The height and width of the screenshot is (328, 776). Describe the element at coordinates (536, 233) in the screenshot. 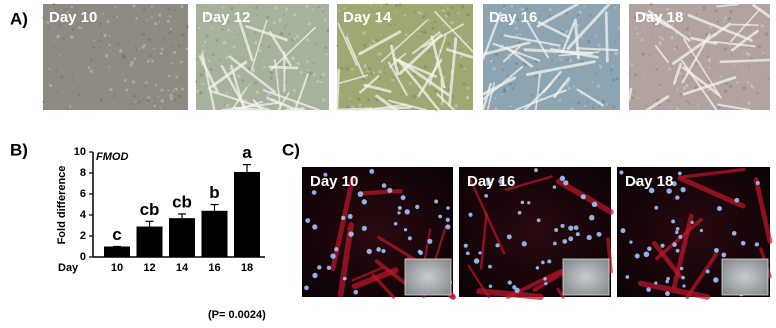

I see `fluorescence-image` at that location.